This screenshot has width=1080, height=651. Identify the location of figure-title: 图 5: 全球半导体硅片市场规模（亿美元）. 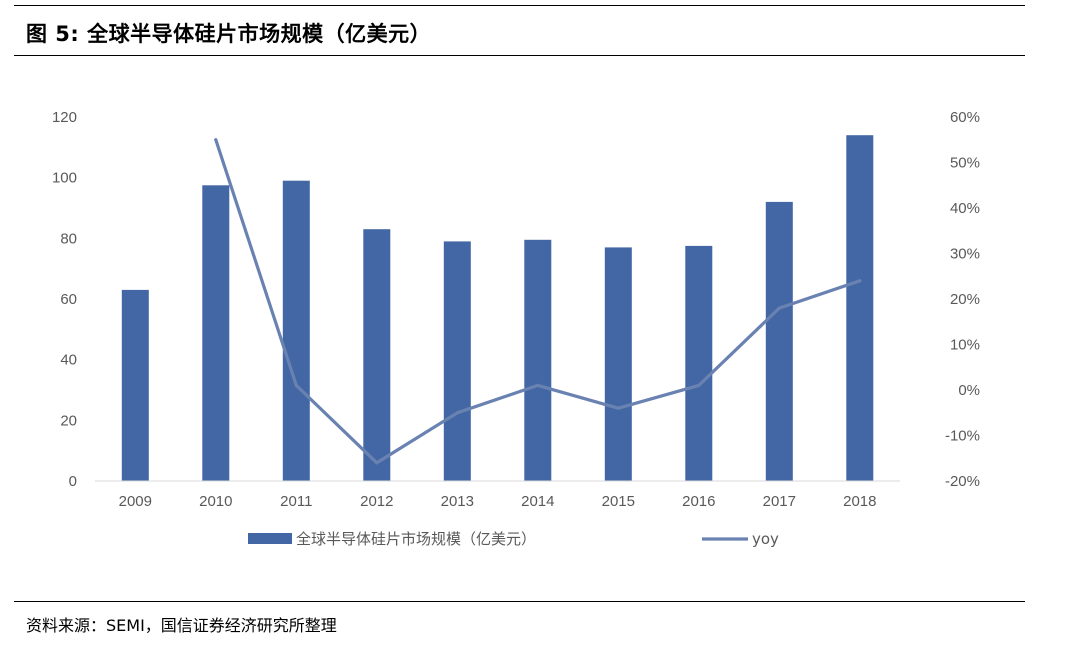
(229, 34).